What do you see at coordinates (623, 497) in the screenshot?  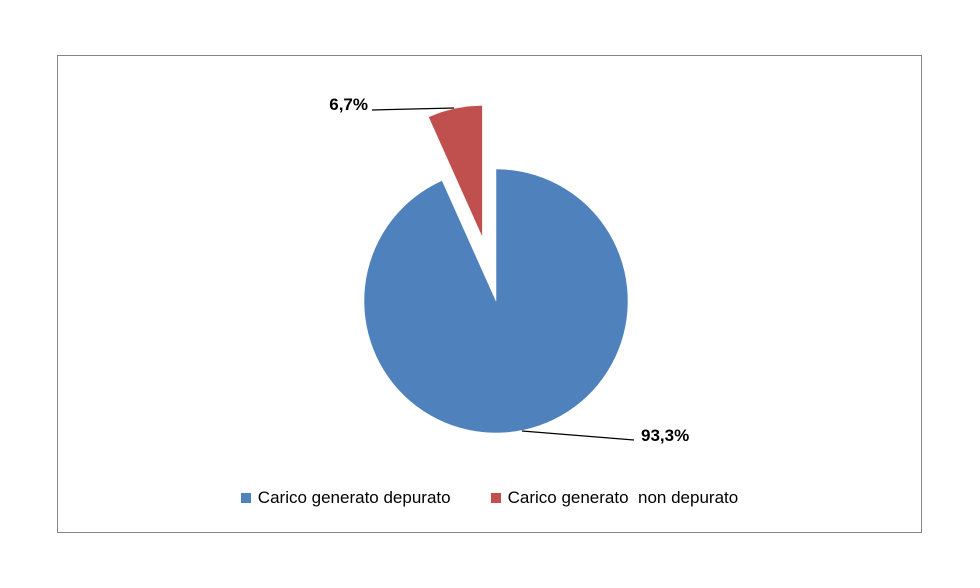 I see `legend-label-non-depurato: Carico generato non depurato` at bounding box center [623, 497].